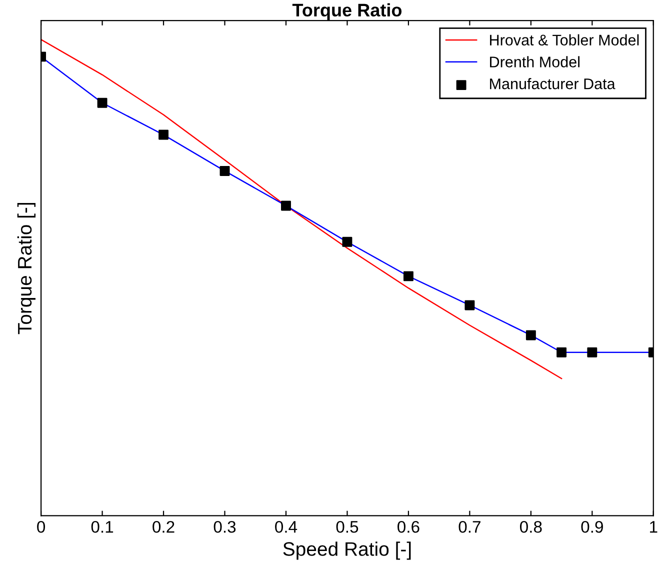 Image resolution: width=662 pixels, height=586 pixels. I want to click on chart-title: Torque Ratio, so click(347, 11).